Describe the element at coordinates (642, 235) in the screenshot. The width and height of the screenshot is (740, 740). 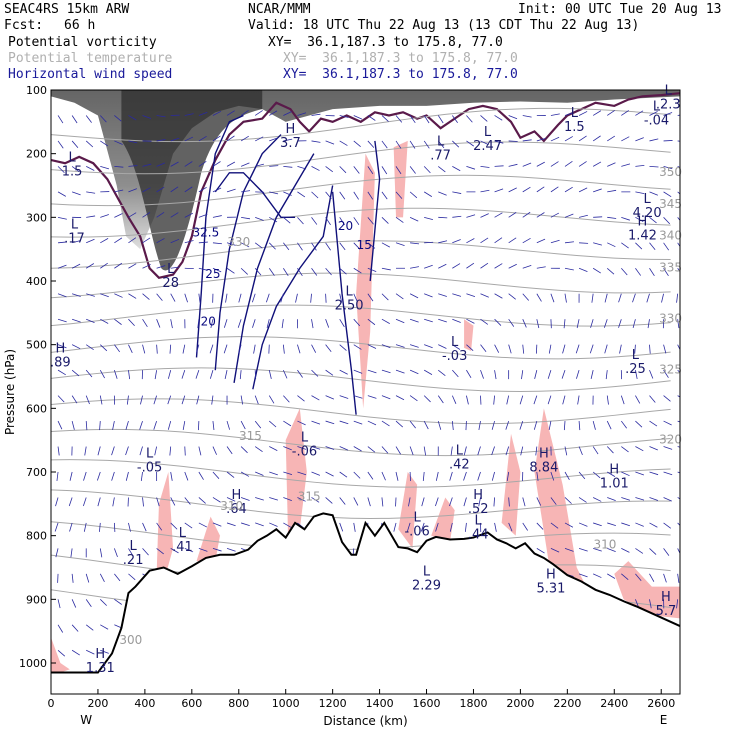
I see `pv-extremum-value: 1.42` at that location.